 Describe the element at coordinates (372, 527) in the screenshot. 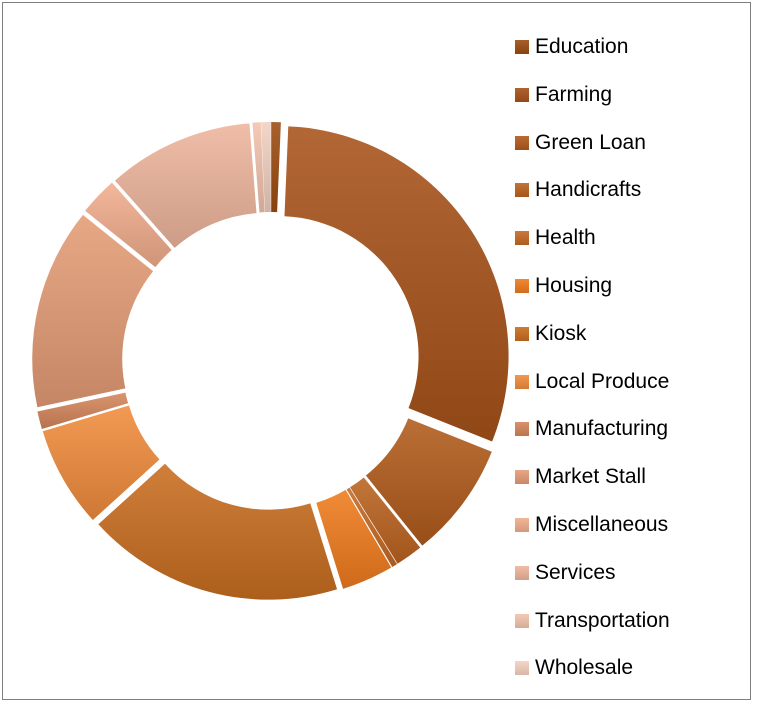

I see `slice-health` at that location.